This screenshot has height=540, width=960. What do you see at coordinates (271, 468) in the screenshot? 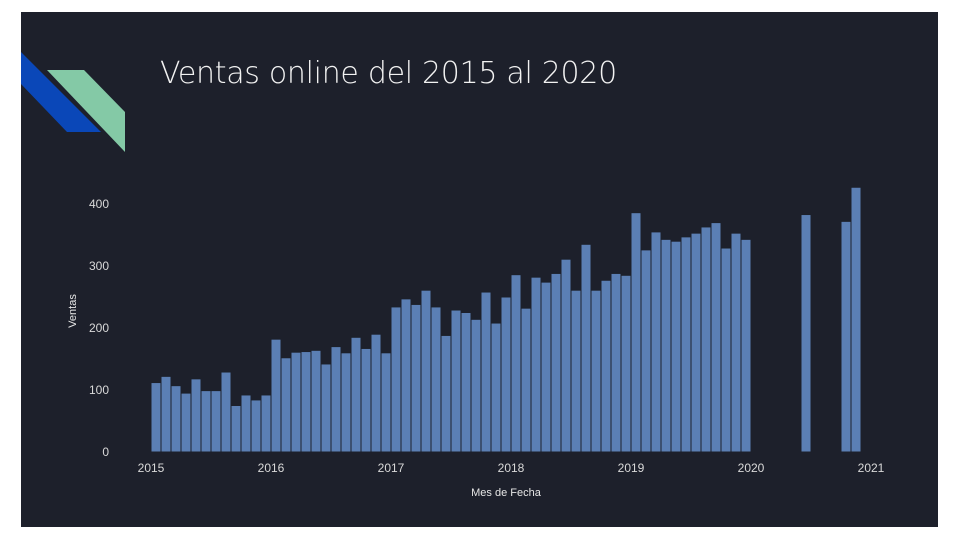
I see `x-tick-label: 2016` at bounding box center [271, 468].